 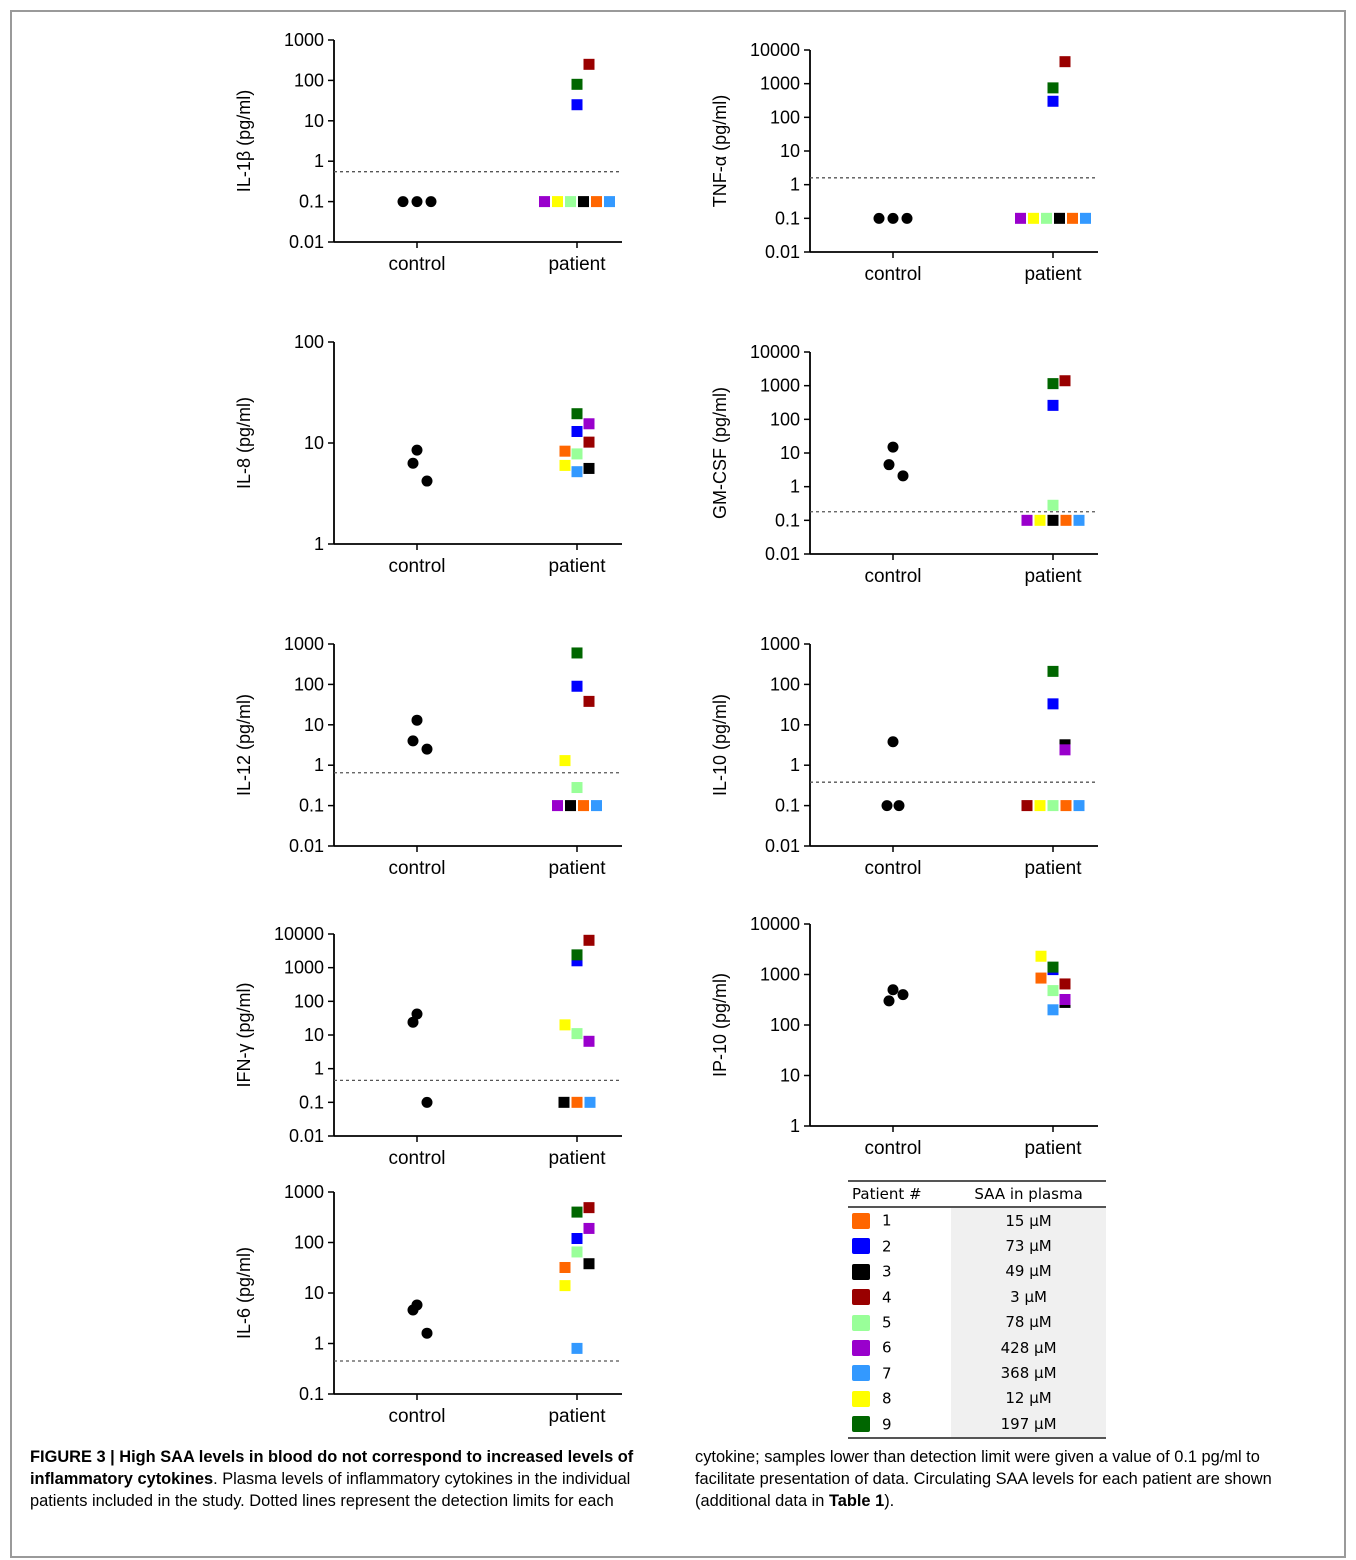 I want to click on legend-patient-cell: 7, so click(x=900, y=1373).